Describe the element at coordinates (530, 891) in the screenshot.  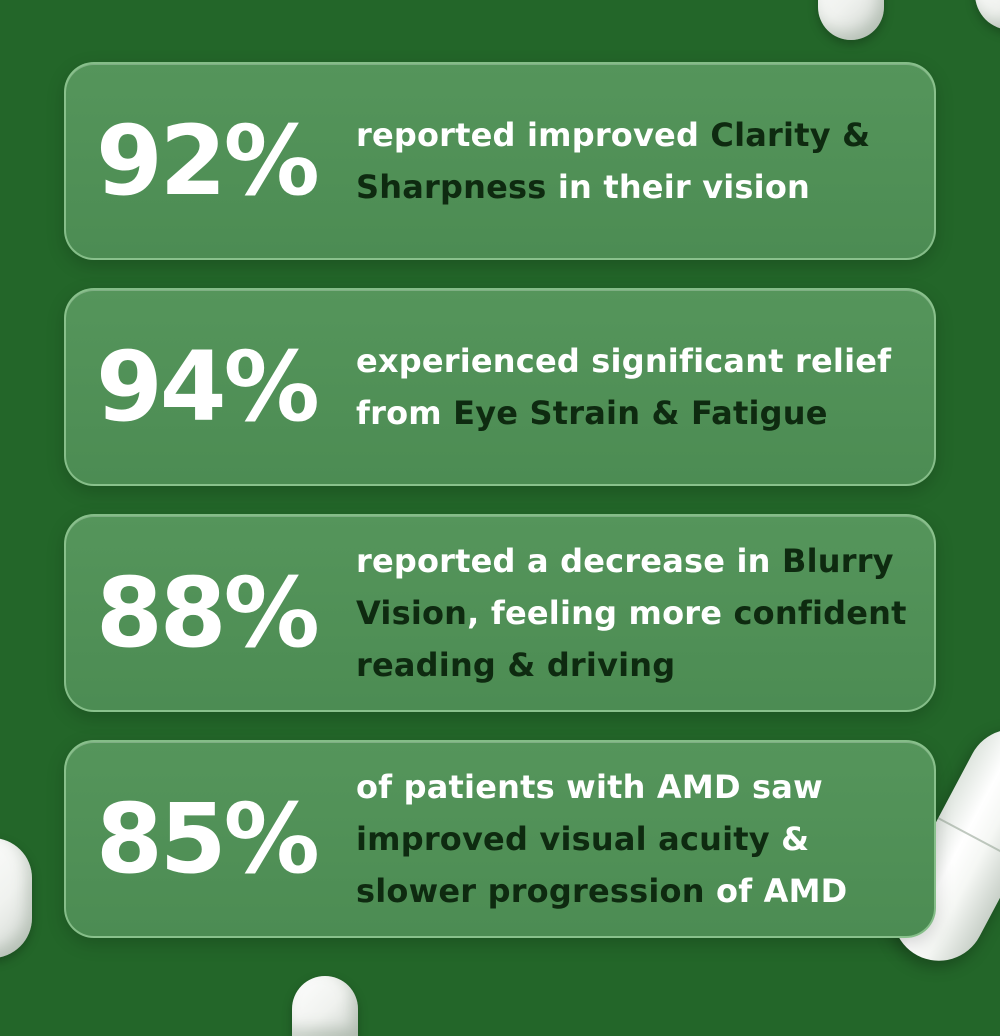
I see `stat-highlight: slower progression` at that location.